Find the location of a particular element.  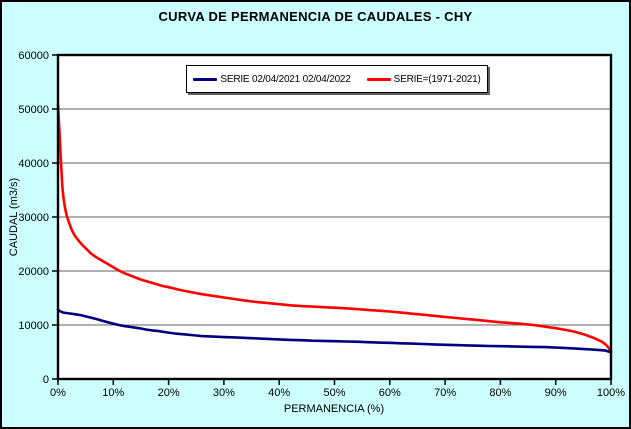

x-tick-label: 10% is located at coordinates (113, 393).